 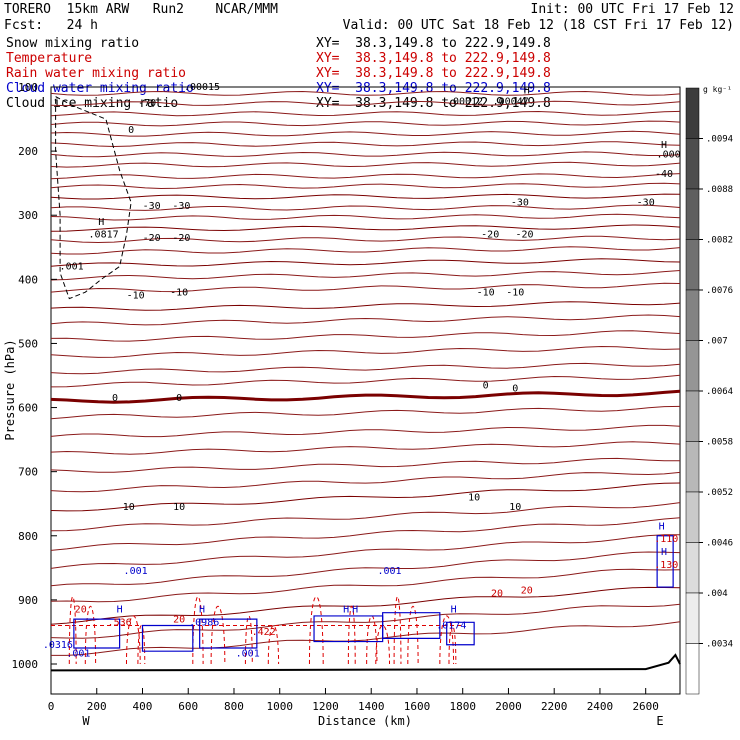 I want to click on y-tick-label: 1000, so click(x=25, y=664).